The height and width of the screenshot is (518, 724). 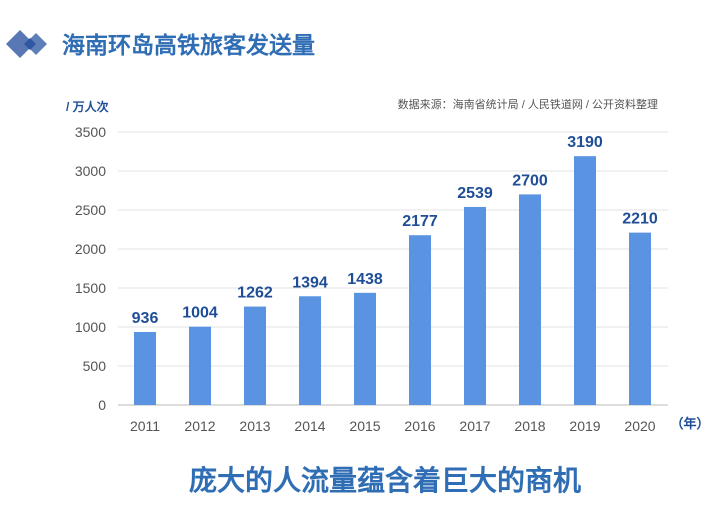 I want to click on data-label: 1262, so click(x=255, y=293).